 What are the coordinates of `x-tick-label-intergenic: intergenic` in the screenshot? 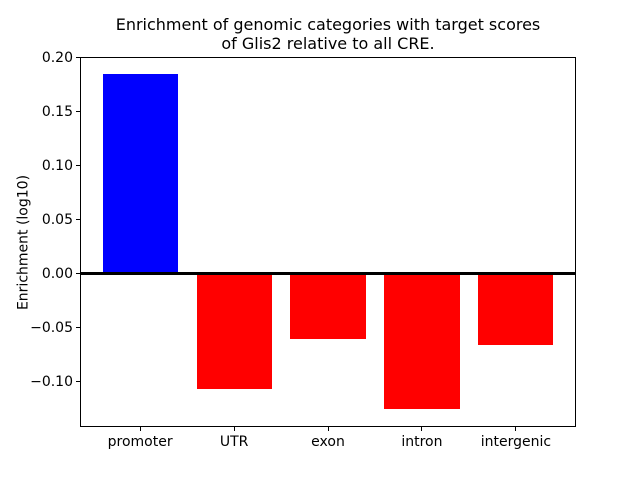 It's located at (516, 442).